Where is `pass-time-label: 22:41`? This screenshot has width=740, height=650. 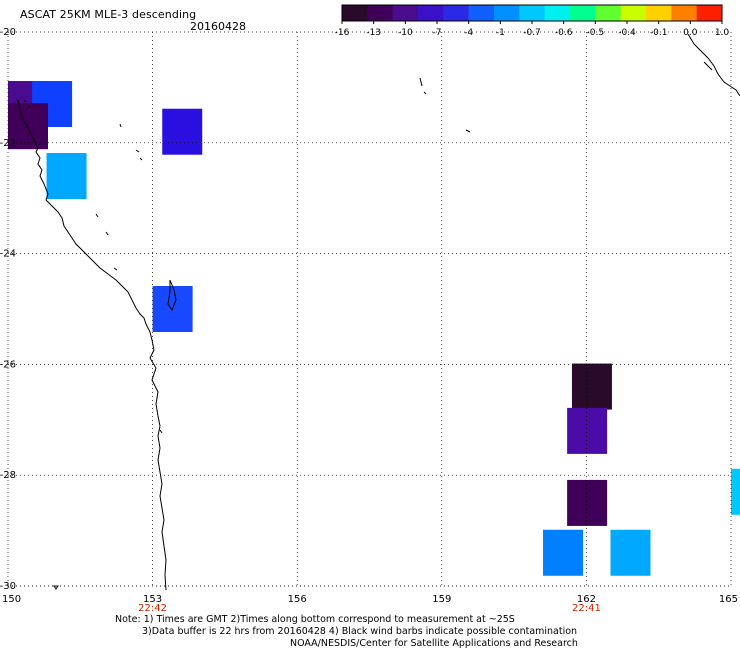 pass-time-label: 22:41 is located at coordinates (586, 608).